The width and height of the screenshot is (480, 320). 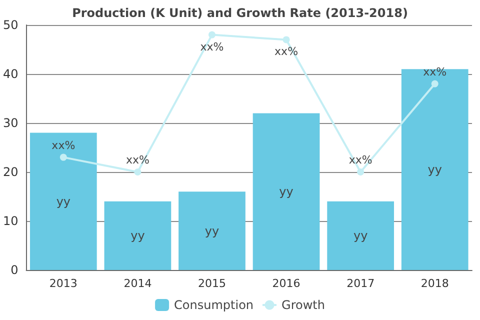 What do you see at coordinates (10, 172) in the screenshot?
I see `y-tick-label: 20` at bounding box center [10, 172].